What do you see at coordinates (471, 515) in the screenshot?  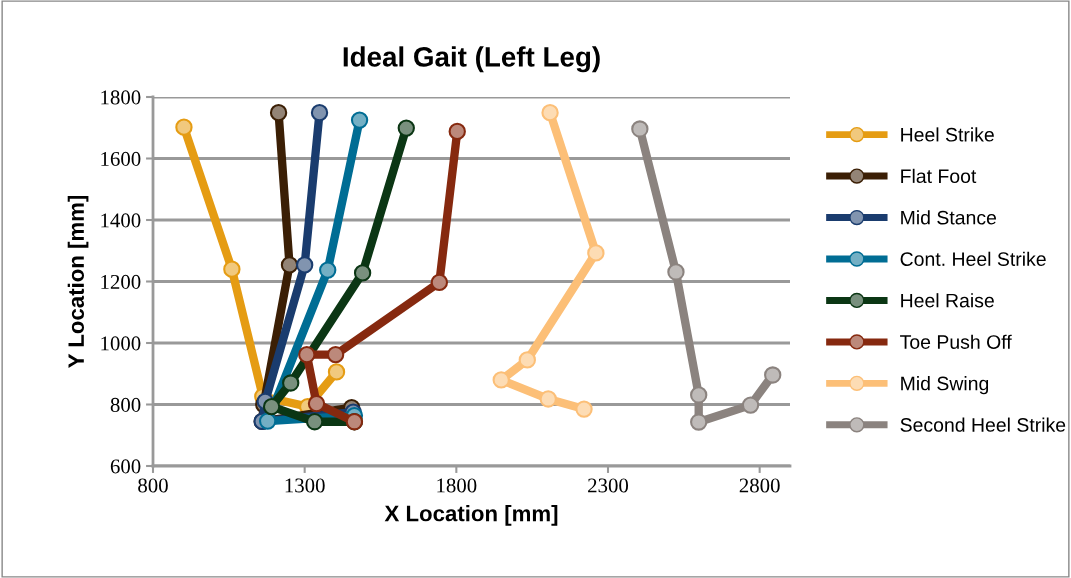 I see `x-axis-title: X Location [mm]` at bounding box center [471, 515].